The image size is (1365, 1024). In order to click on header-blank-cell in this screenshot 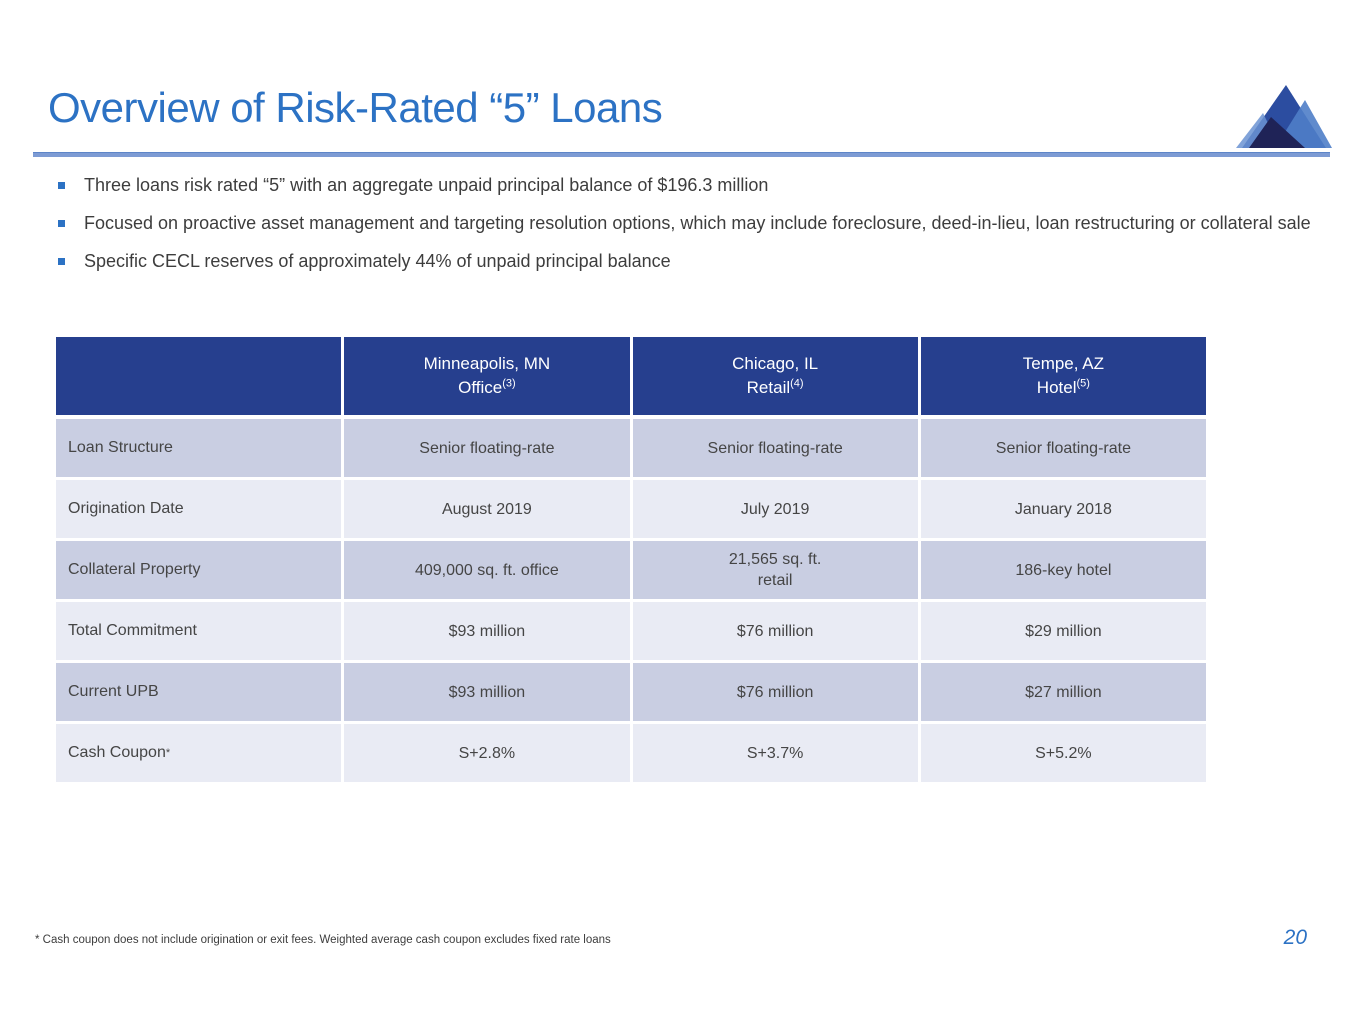, I will do `click(199, 376)`.